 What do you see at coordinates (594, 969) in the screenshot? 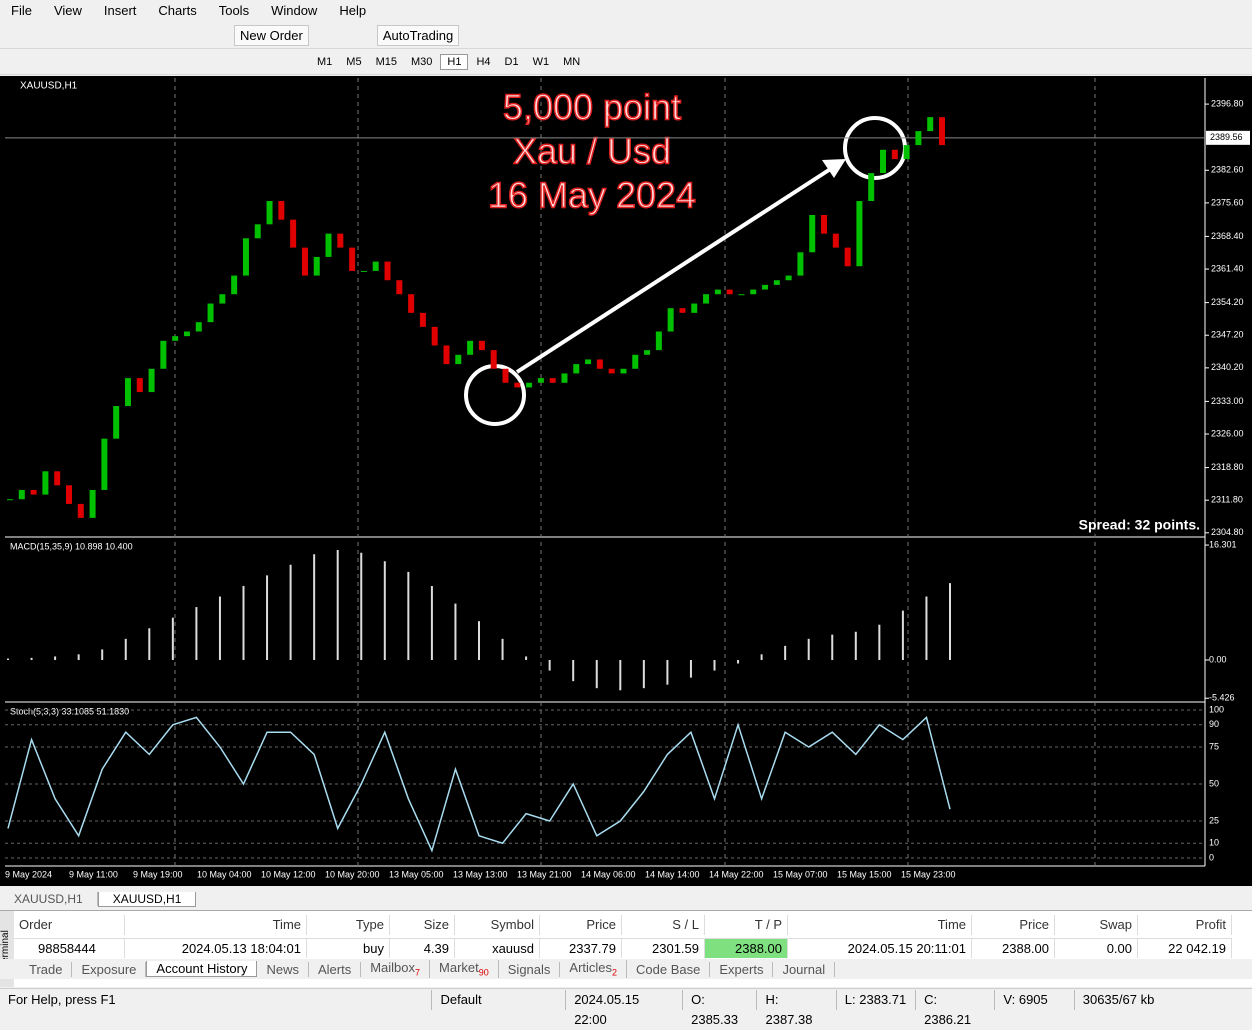
I see `terminal-tab: Articles2` at bounding box center [594, 969].